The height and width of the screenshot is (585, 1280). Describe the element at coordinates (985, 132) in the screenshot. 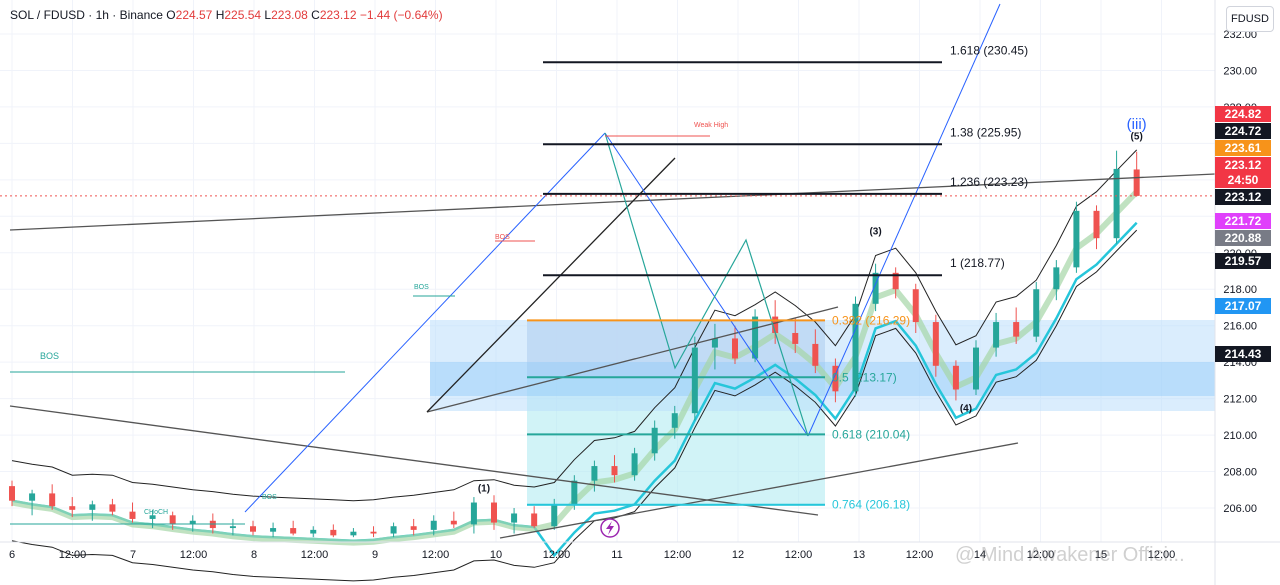

I see `fib-extension-label: 1.38 (225.95)` at that location.